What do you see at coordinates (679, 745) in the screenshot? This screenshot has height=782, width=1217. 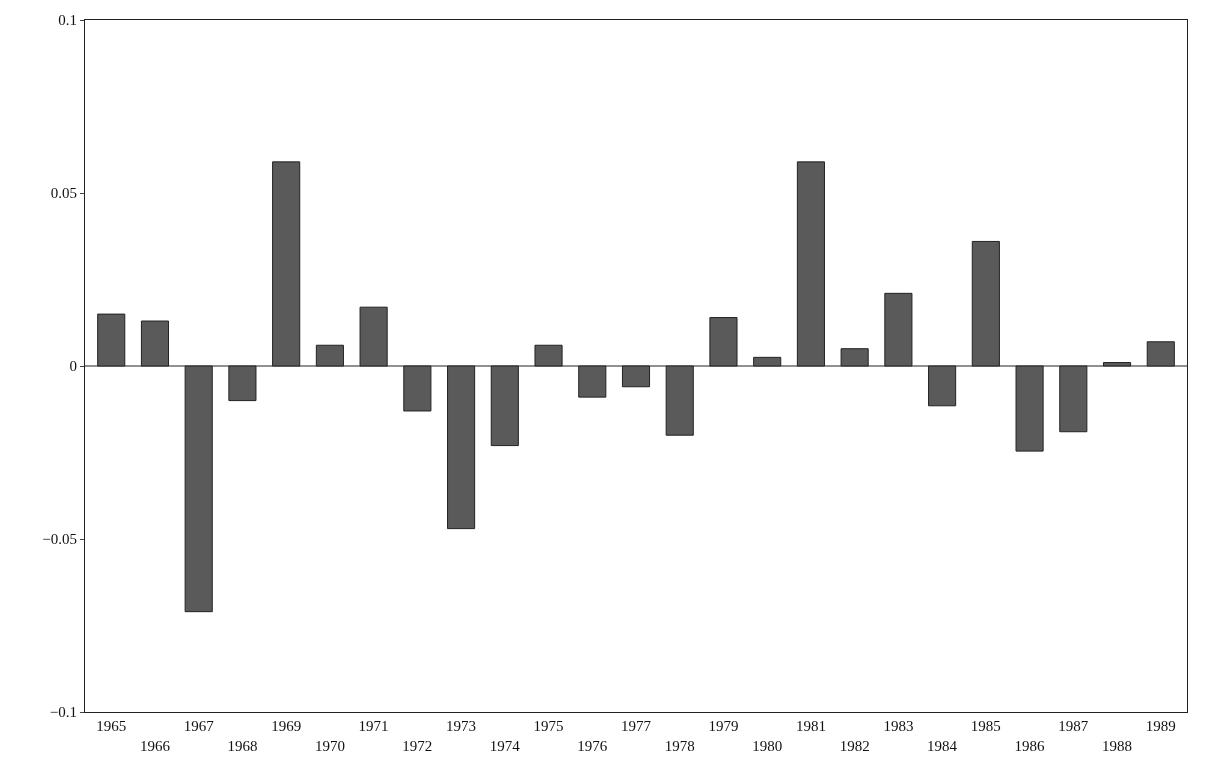 I see `x-tick-label: 1978` at bounding box center [679, 745].